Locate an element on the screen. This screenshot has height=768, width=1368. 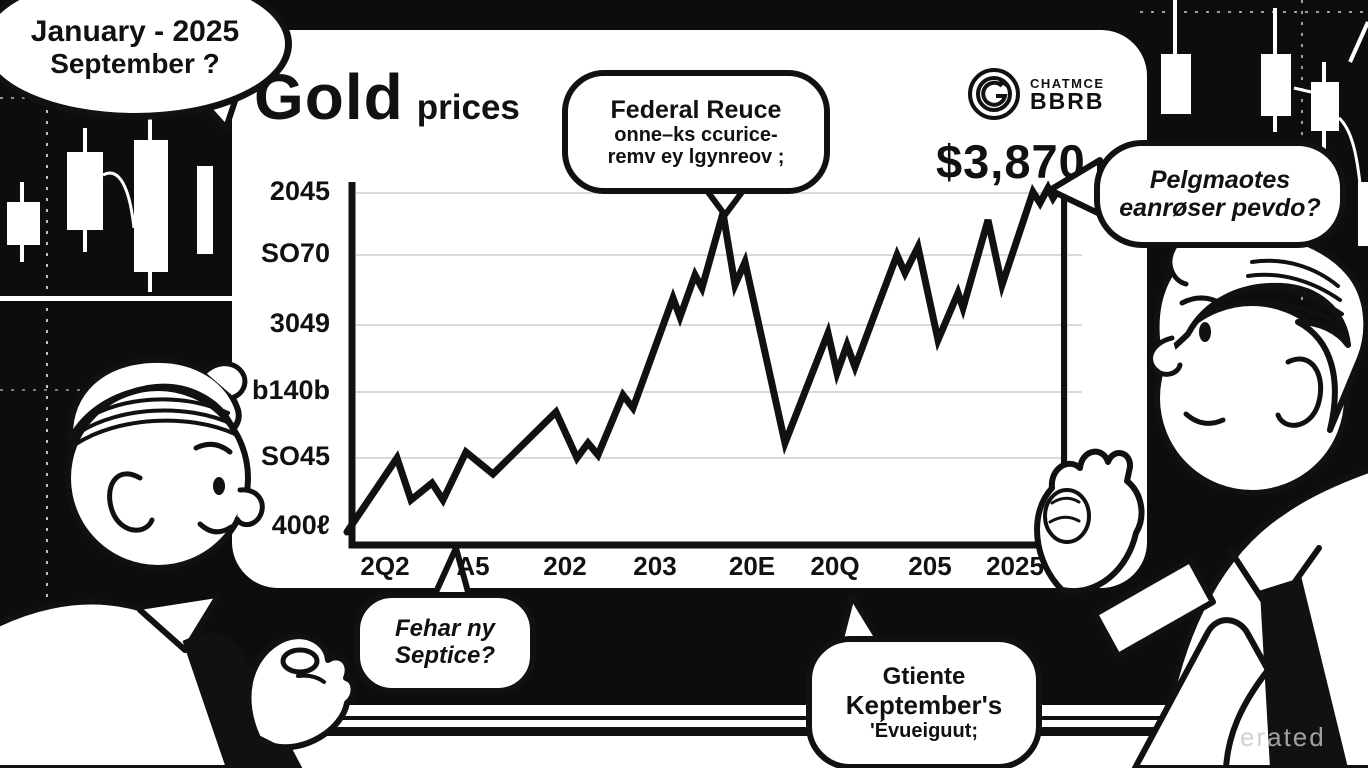
chart-title: Gold prices is located at coordinates (387, 97).